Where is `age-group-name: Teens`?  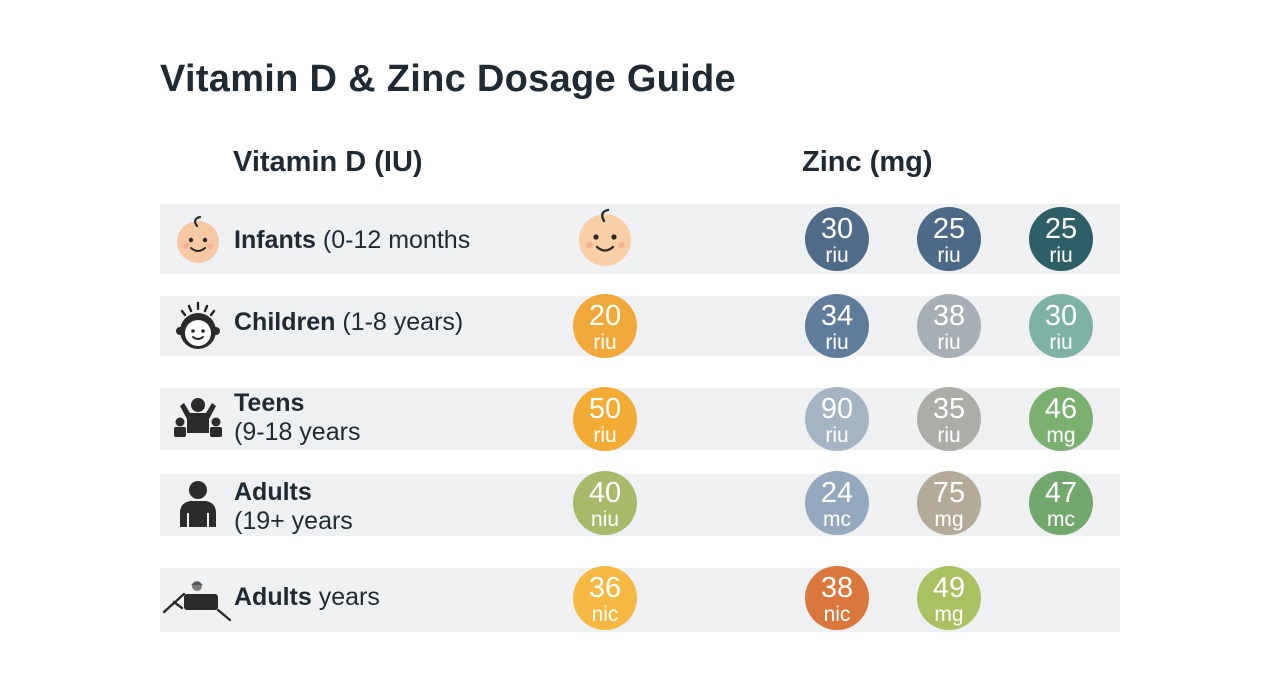
age-group-name: Teens is located at coordinates (269, 403).